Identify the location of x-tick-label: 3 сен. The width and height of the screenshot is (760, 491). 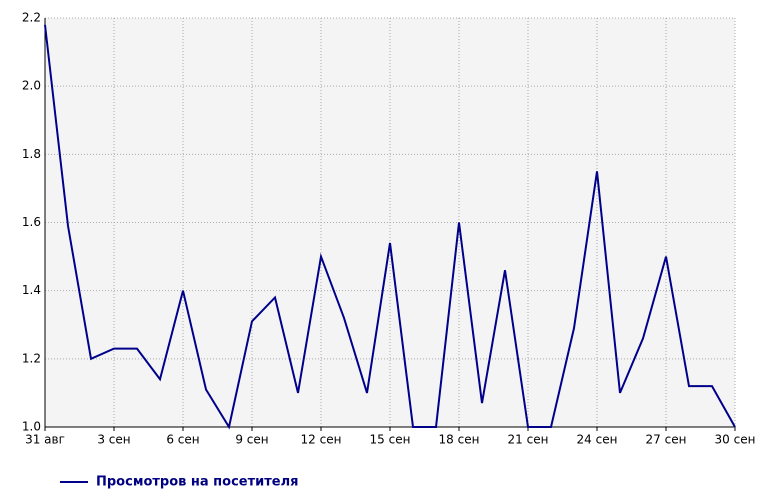
(113, 440).